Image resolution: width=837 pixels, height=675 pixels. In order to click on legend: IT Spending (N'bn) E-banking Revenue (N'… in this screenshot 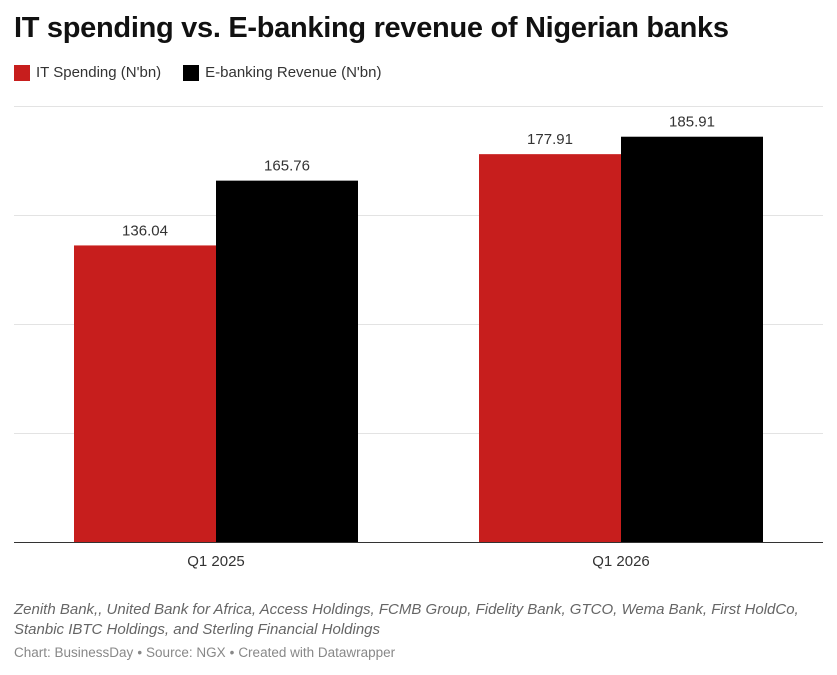, I will do `click(208, 72)`.